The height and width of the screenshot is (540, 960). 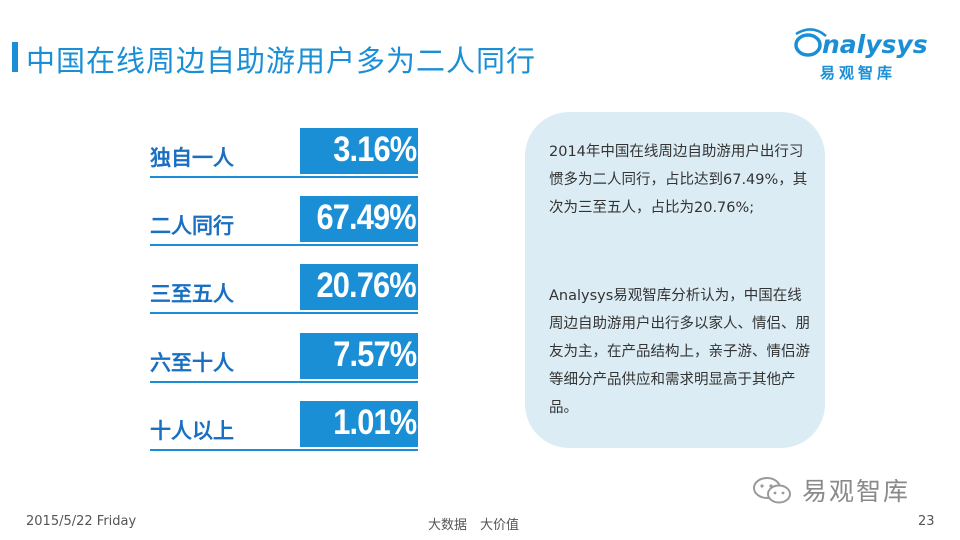 I want to click on logo-word: nalysys, so click(x=875, y=44).